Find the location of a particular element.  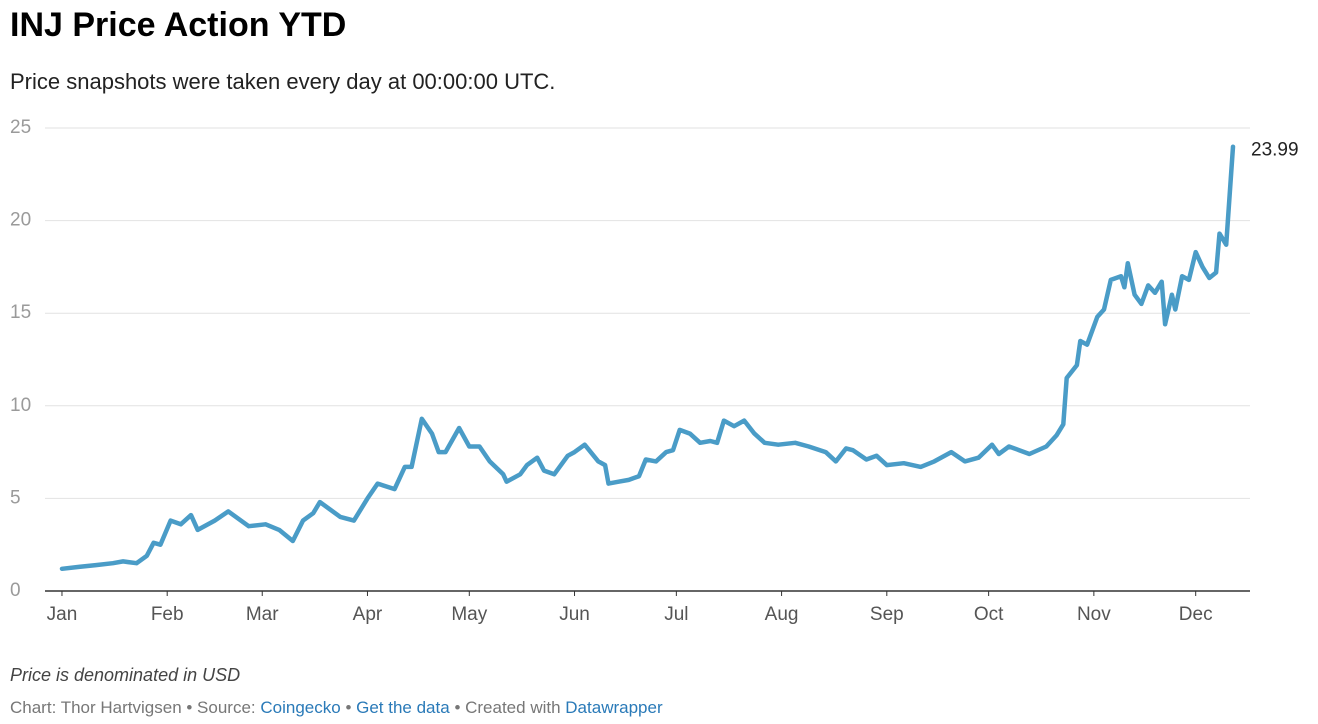

y-tick-label: 20 is located at coordinates (20, 220).